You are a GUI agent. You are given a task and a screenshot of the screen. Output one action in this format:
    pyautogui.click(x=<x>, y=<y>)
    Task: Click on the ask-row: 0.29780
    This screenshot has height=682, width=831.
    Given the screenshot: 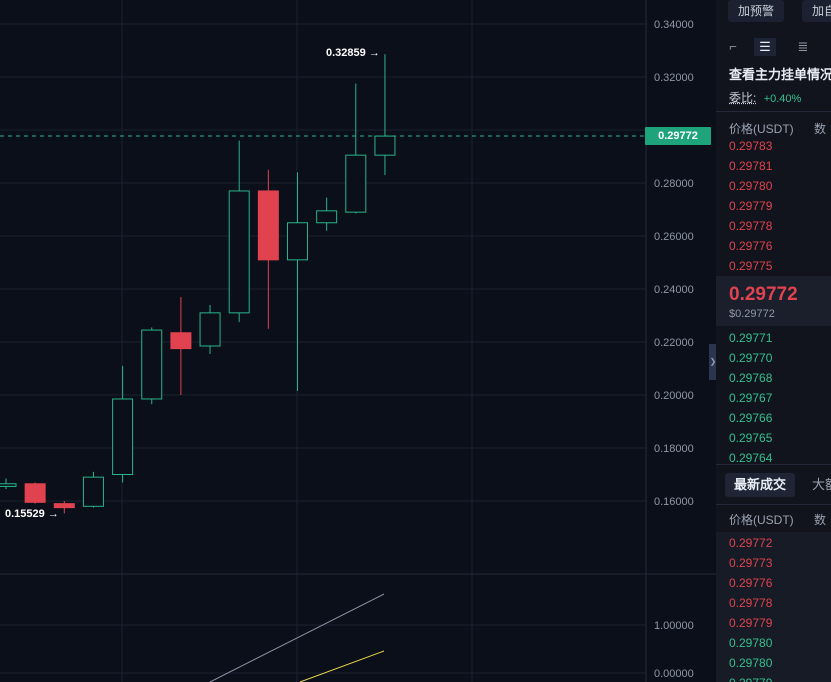 What is the action you would take?
    pyautogui.click(x=751, y=186)
    